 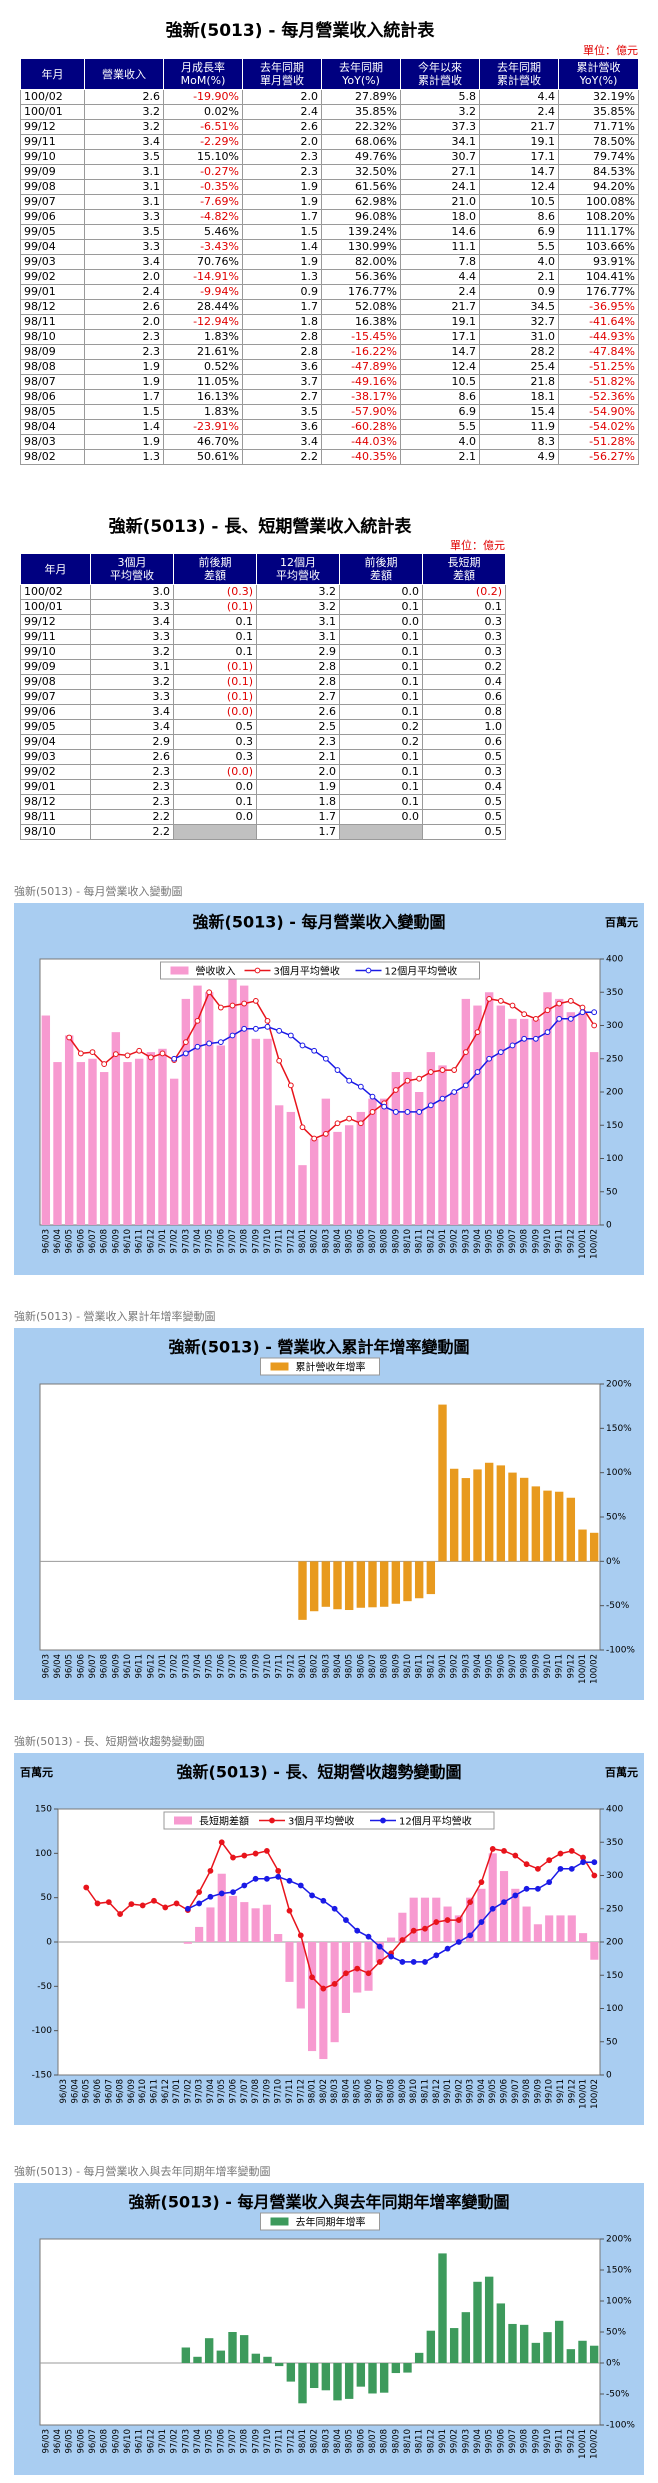 What do you see at coordinates (142, 2171) in the screenshot?
I see `chart-caption: 強新(5013) - 每月營業收入與去年同期年增率變動圖` at bounding box center [142, 2171].